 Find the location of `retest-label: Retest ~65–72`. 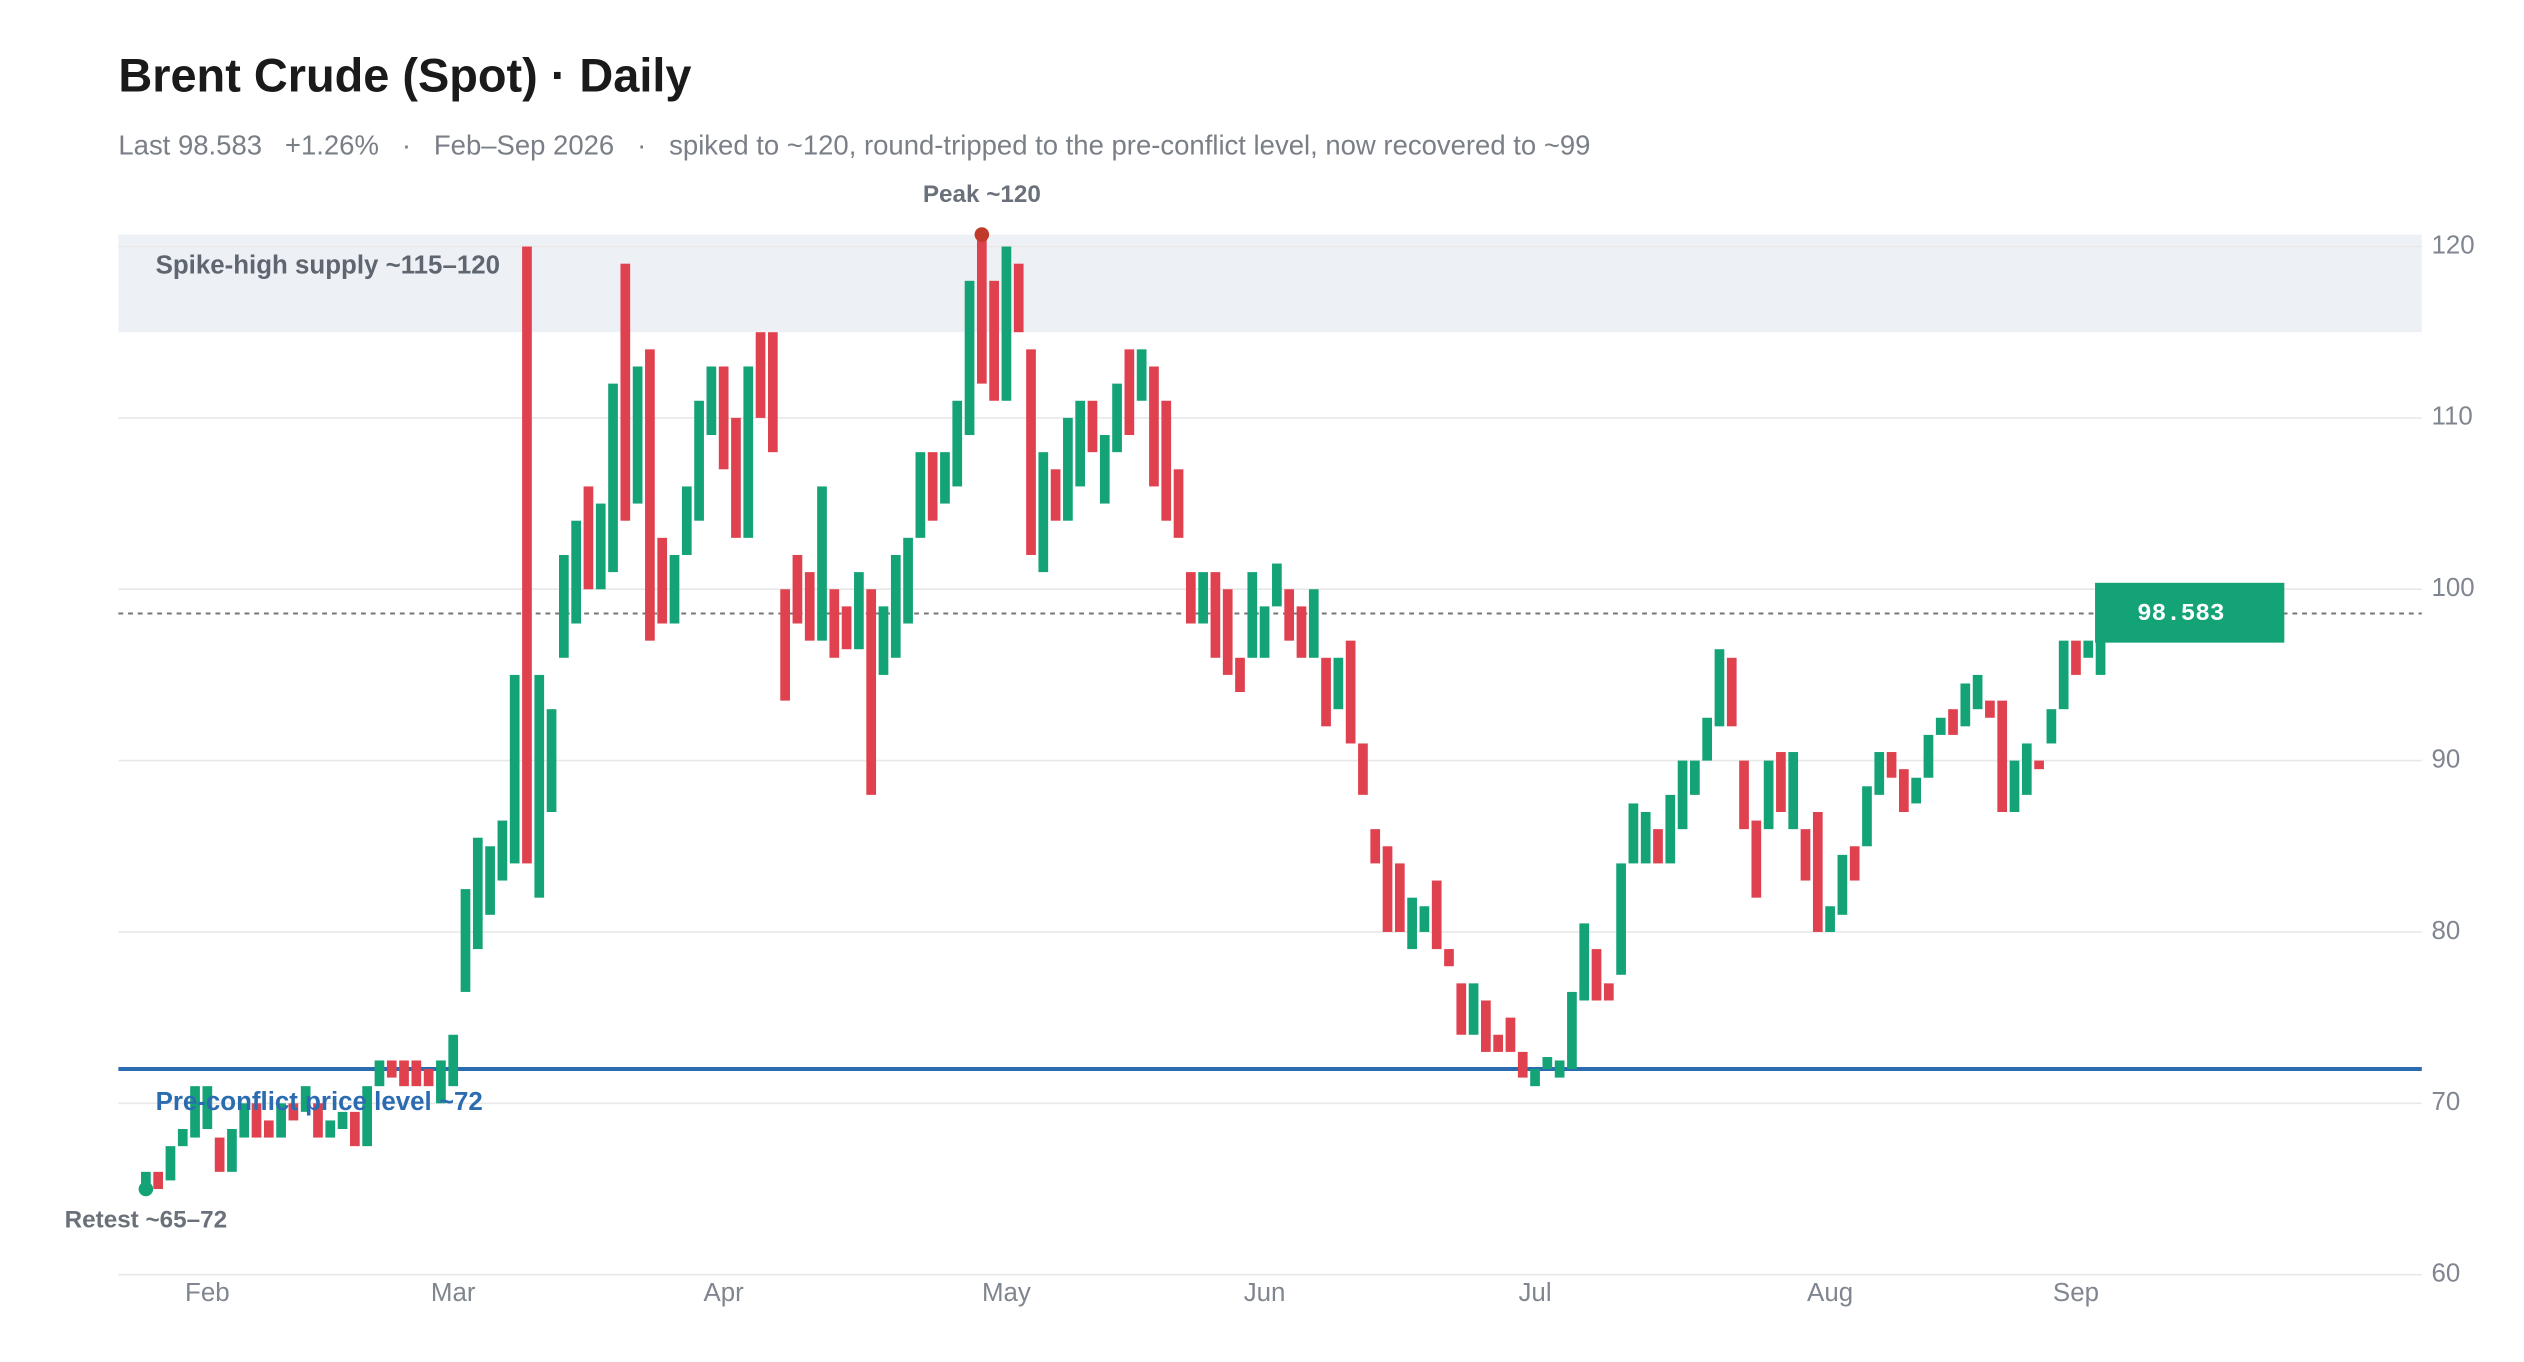

retest-label: Retest ~65–72 is located at coordinates (146, 1220).